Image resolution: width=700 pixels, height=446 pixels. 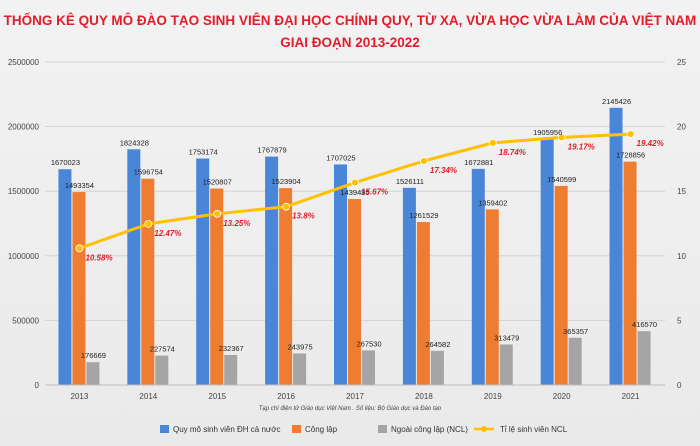 I want to click on x-tick-label: 2021, so click(x=631, y=396).